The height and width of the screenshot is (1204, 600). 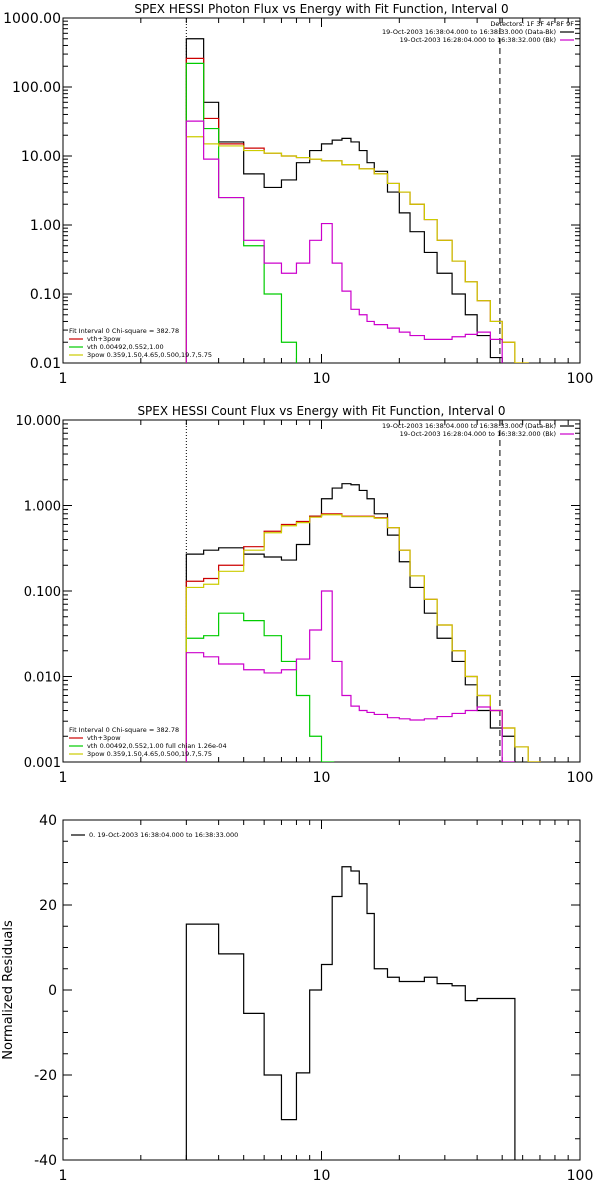 I want to click on y-tick-label: 20, so click(x=48, y=906).